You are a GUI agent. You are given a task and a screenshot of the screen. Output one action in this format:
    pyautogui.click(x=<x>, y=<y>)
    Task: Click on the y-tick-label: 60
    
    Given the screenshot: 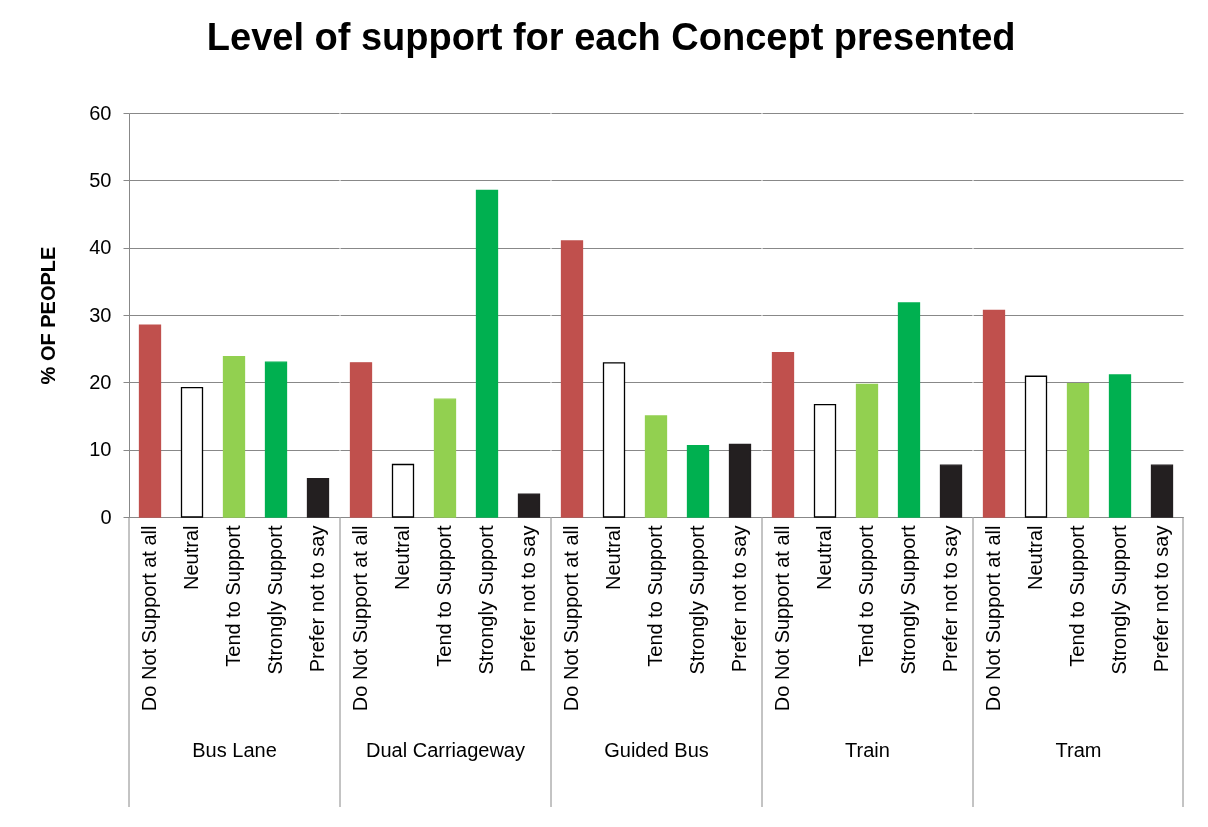 What is the action you would take?
    pyautogui.click(x=100, y=112)
    